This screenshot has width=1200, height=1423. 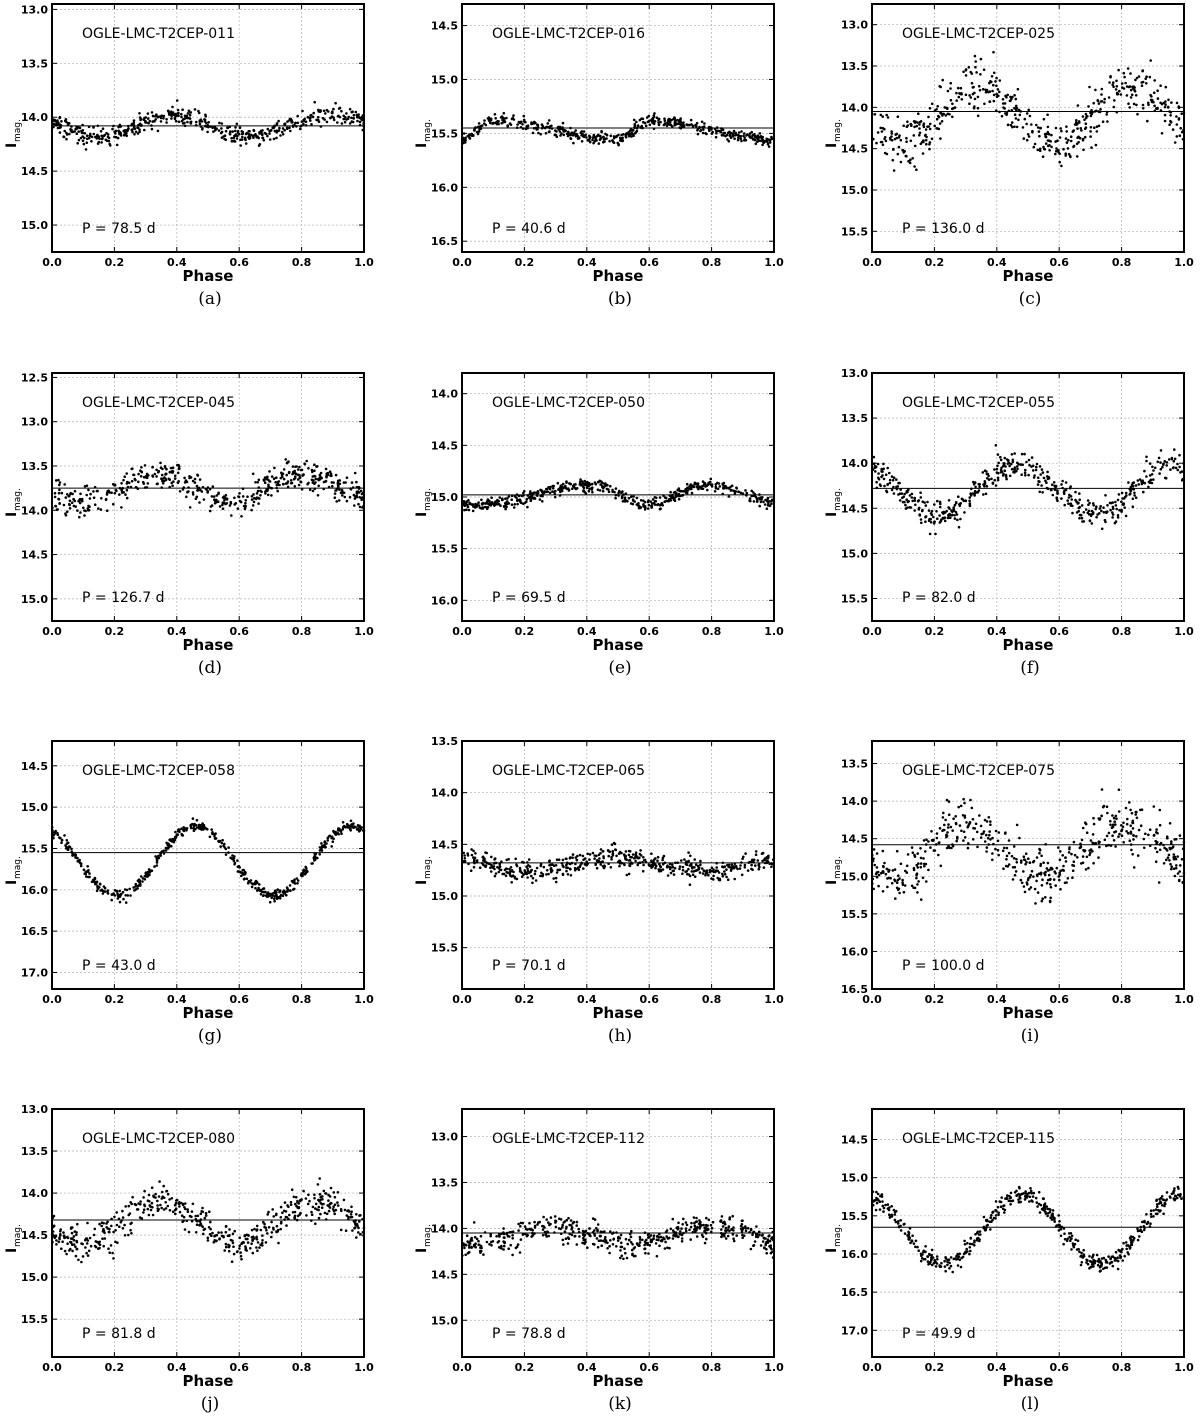 What do you see at coordinates (210, 1036) in the screenshot?
I see `panel-caption: (g)` at bounding box center [210, 1036].